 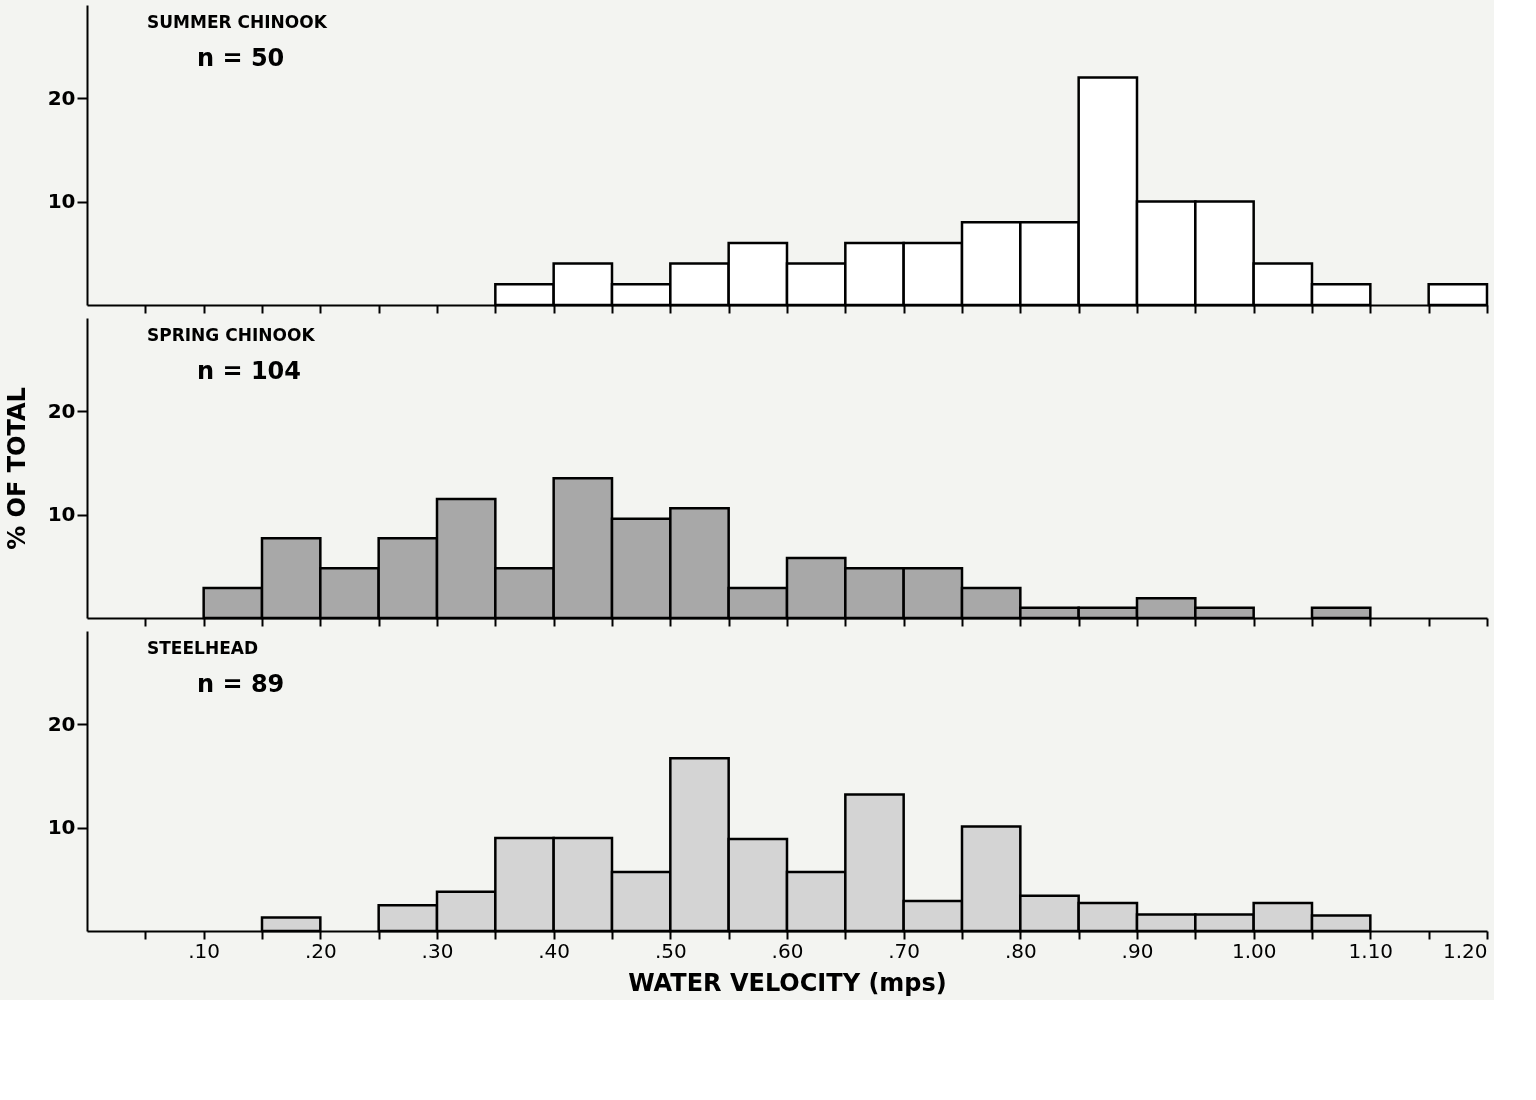 I want to click on y-axis-title: % OF TOTAL, so click(x=16, y=468).